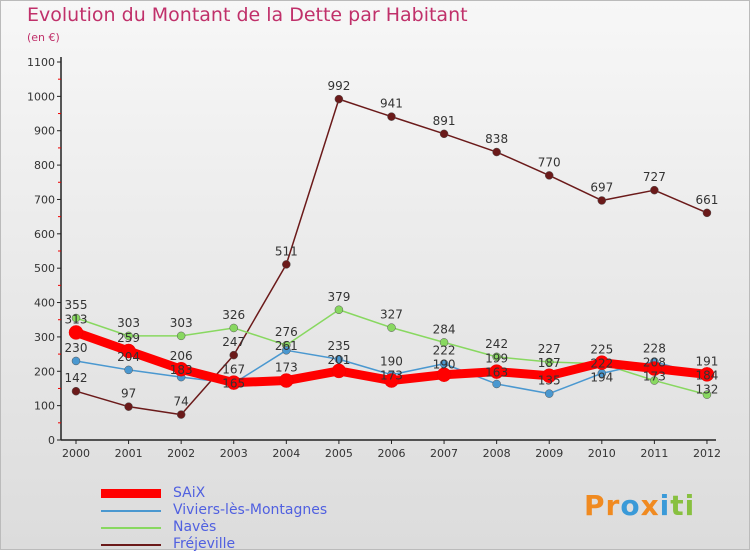  What do you see at coordinates (44, 406) in the screenshot?
I see `y-tick-label: 100` at bounding box center [44, 406].